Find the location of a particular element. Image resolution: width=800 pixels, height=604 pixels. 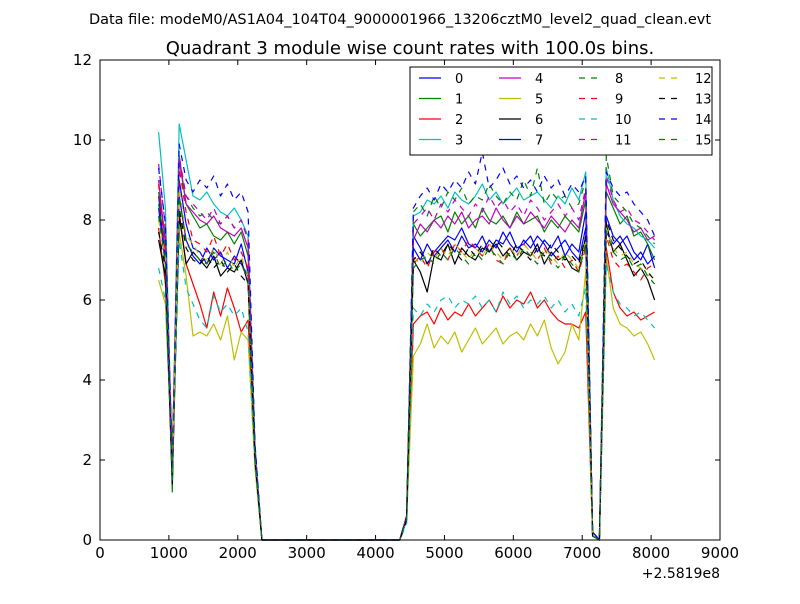

legend-label-6: 6 is located at coordinates (539, 120).